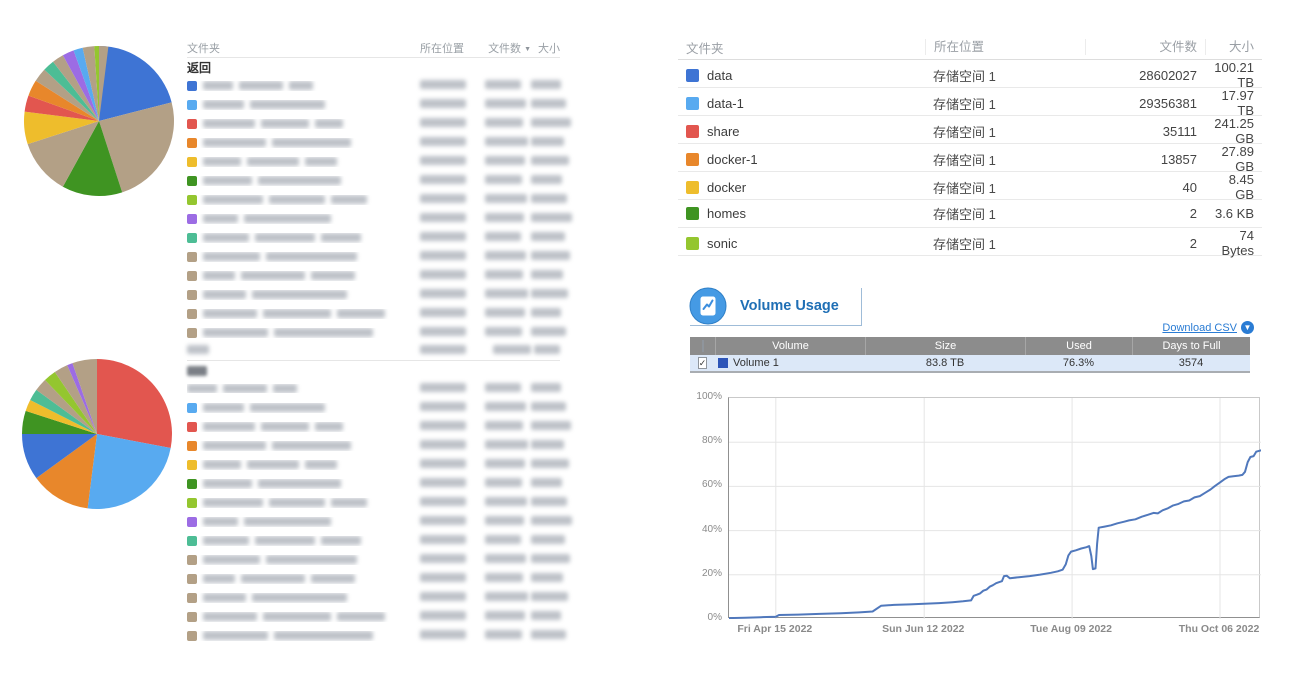 The width and height of the screenshot is (1300, 686). Describe the element at coordinates (945, 363) in the screenshot. I see `volume-size: 83.8 TB` at that location.